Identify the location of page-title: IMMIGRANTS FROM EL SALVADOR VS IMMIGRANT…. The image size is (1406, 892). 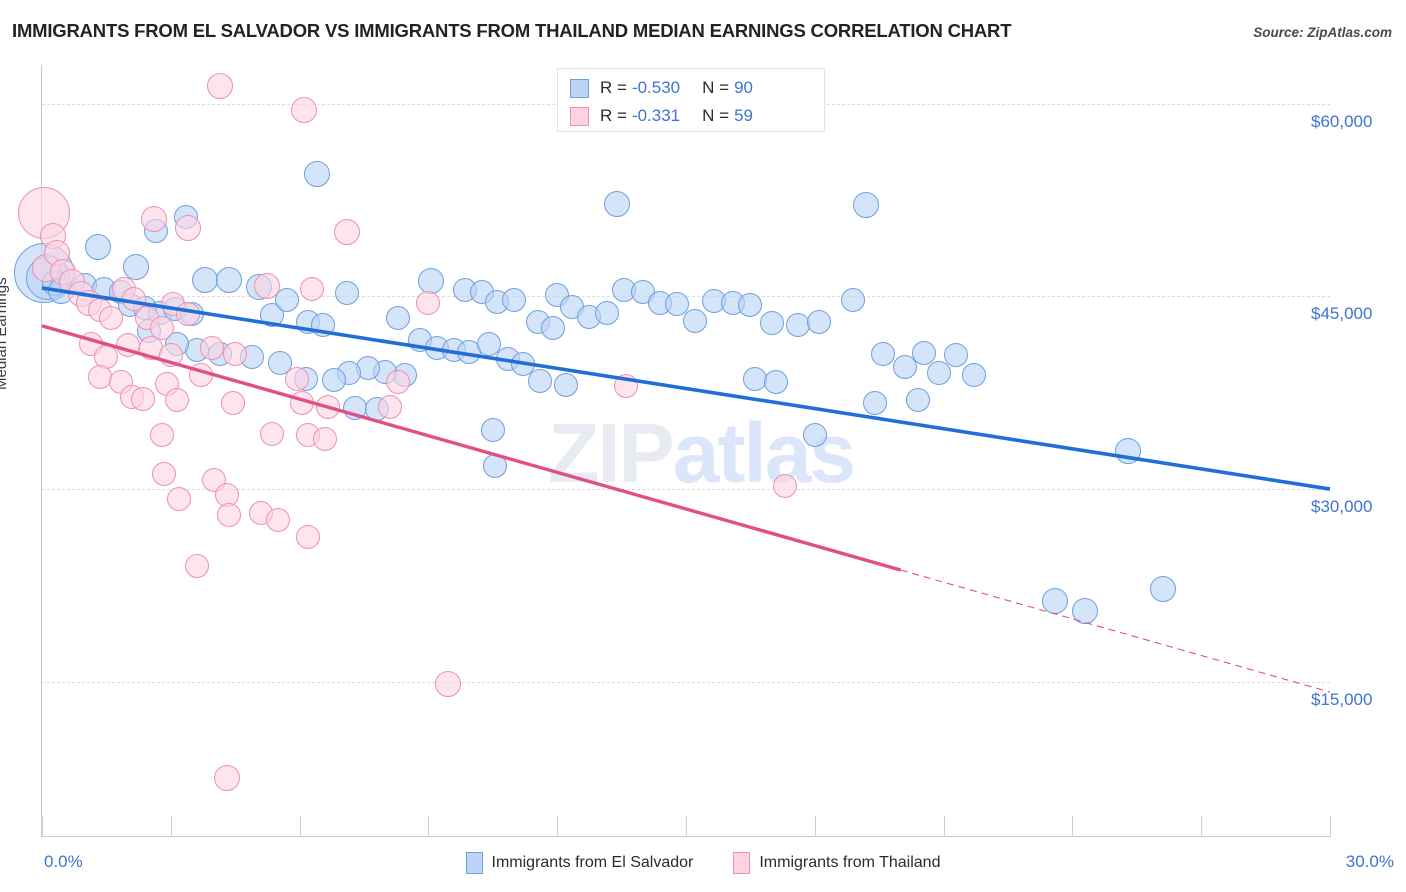
(512, 30).